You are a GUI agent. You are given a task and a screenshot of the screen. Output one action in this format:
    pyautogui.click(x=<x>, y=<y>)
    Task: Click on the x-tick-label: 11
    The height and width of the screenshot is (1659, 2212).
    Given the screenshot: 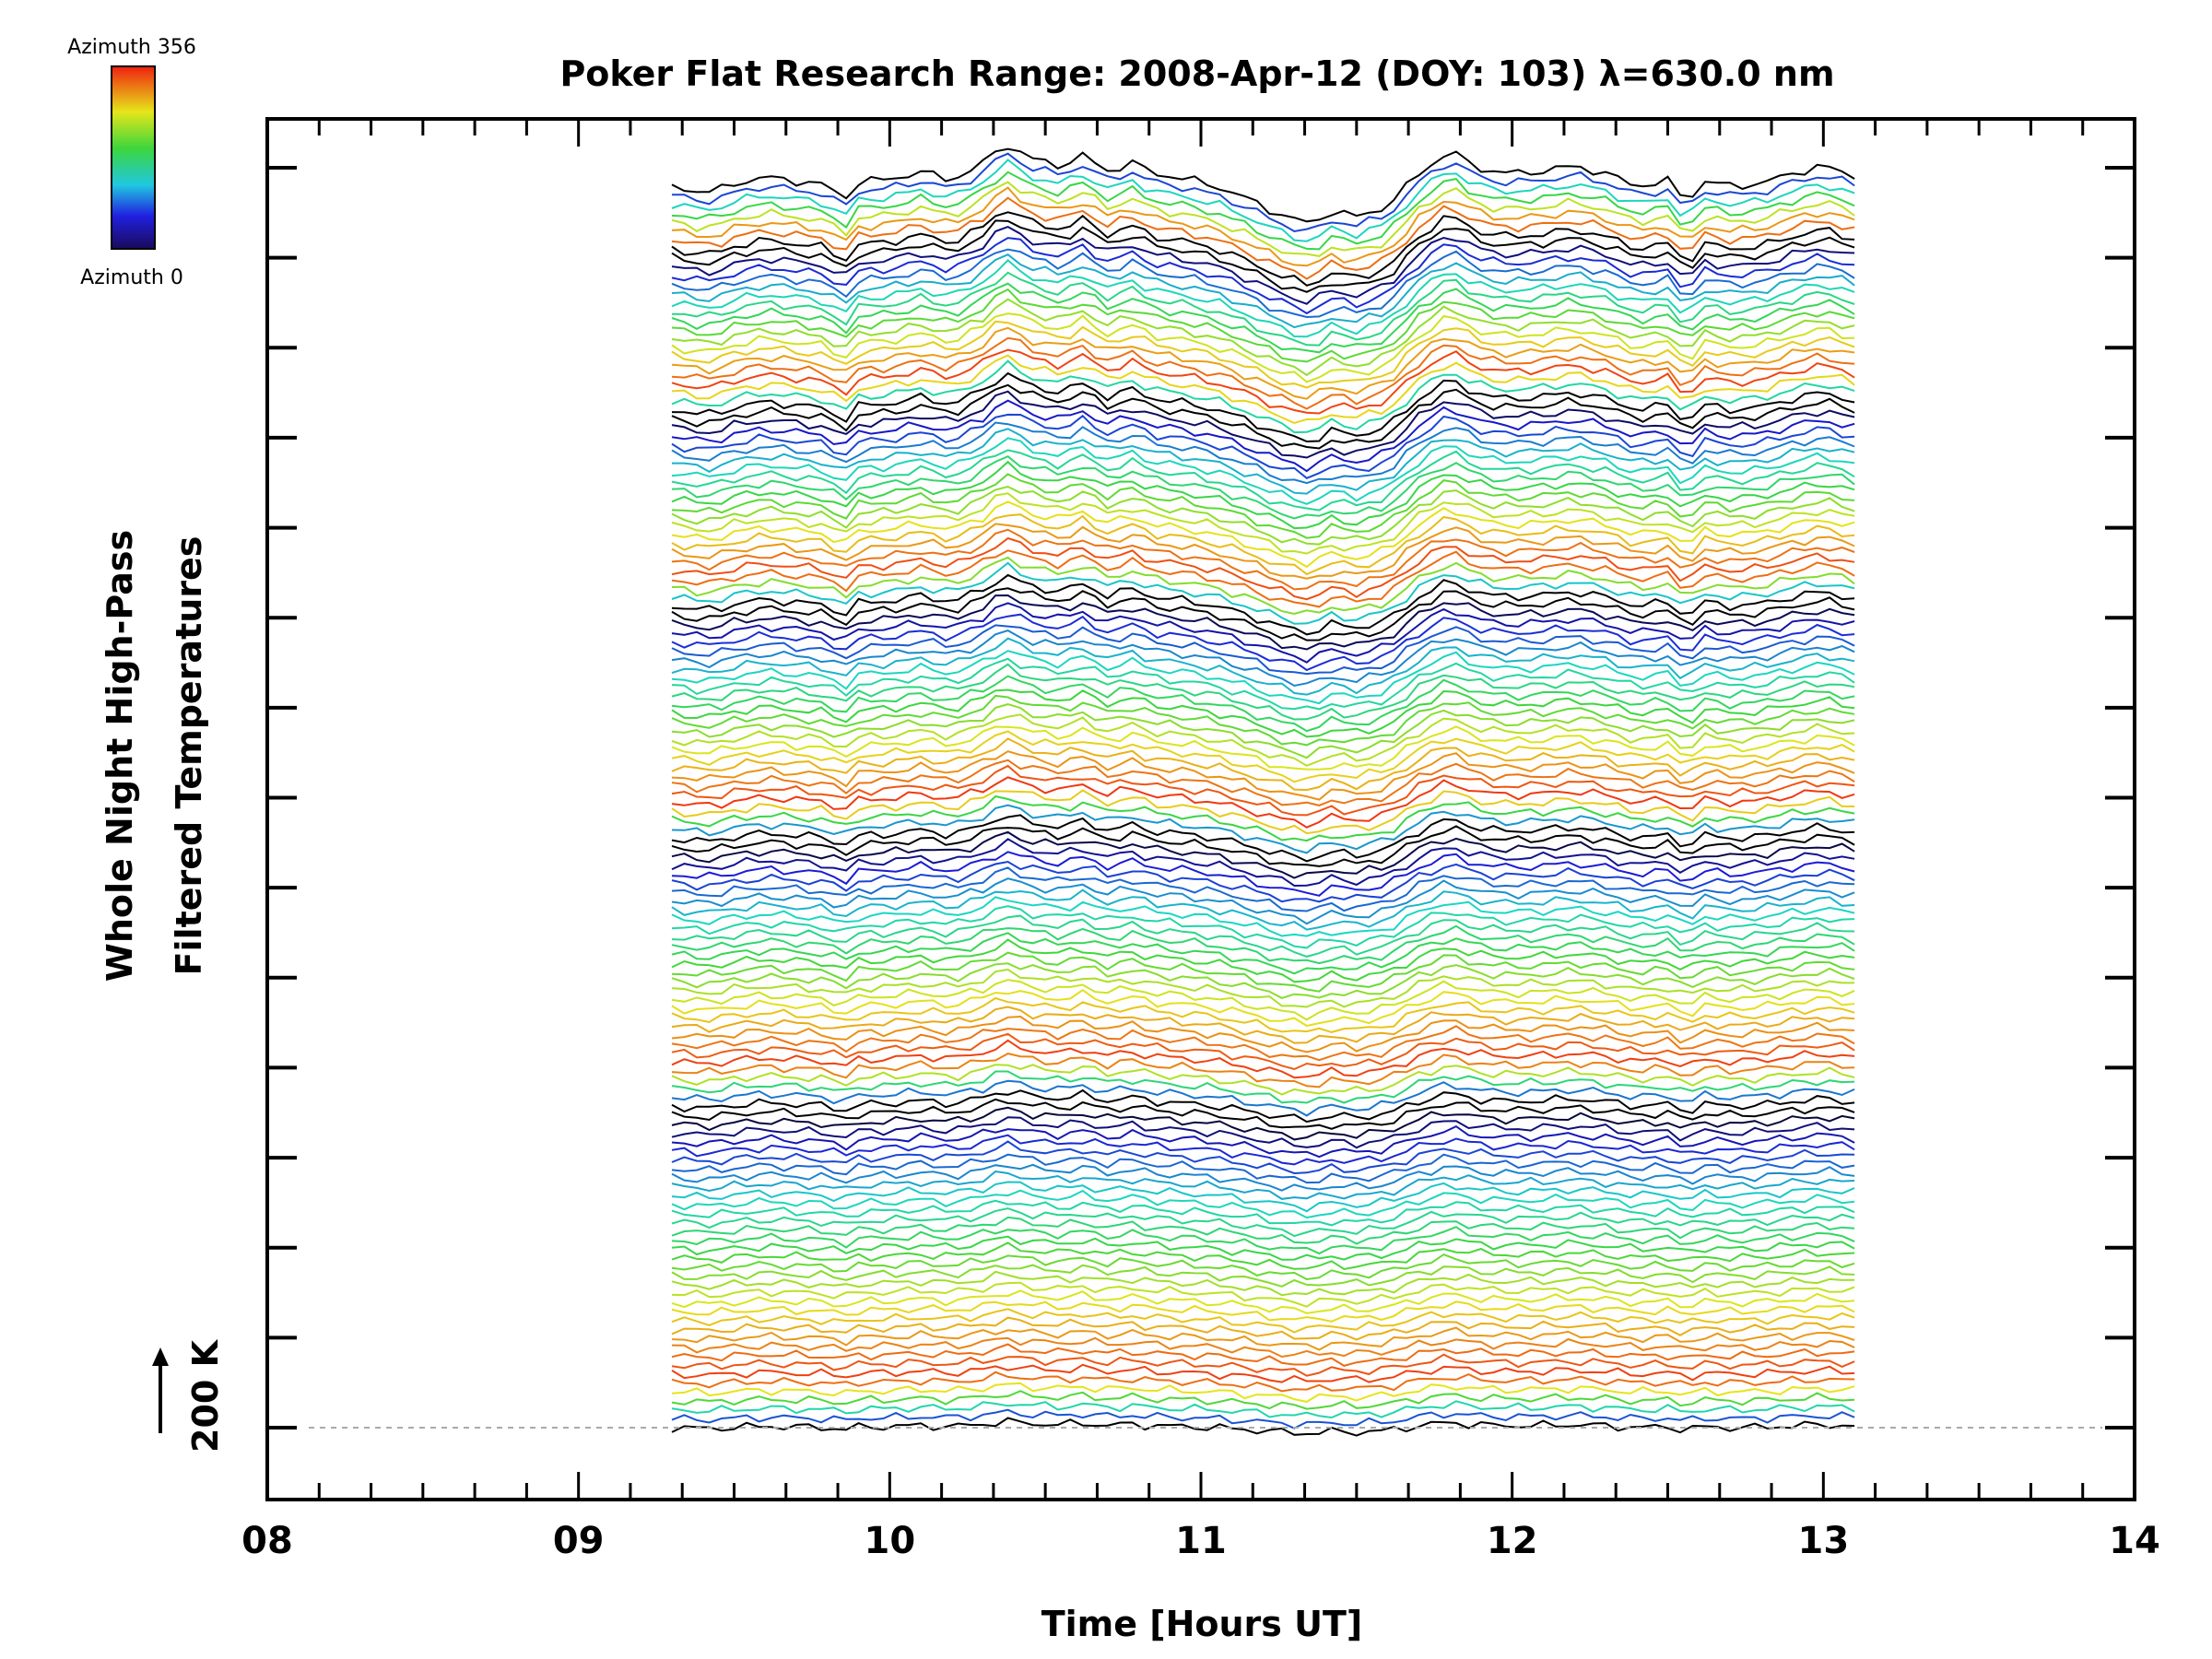 What is the action you would take?
    pyautogui.click(x=1201, y=1541)
    